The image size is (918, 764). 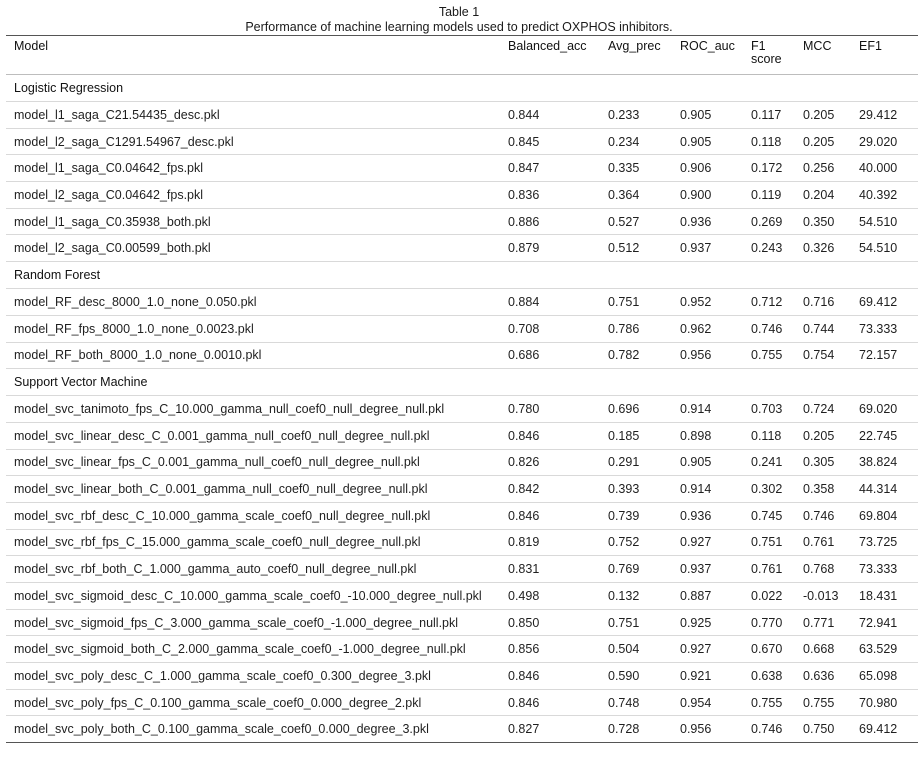 I want to click on group-header-row: Support Vector Machine, so click(x=462, y=382).